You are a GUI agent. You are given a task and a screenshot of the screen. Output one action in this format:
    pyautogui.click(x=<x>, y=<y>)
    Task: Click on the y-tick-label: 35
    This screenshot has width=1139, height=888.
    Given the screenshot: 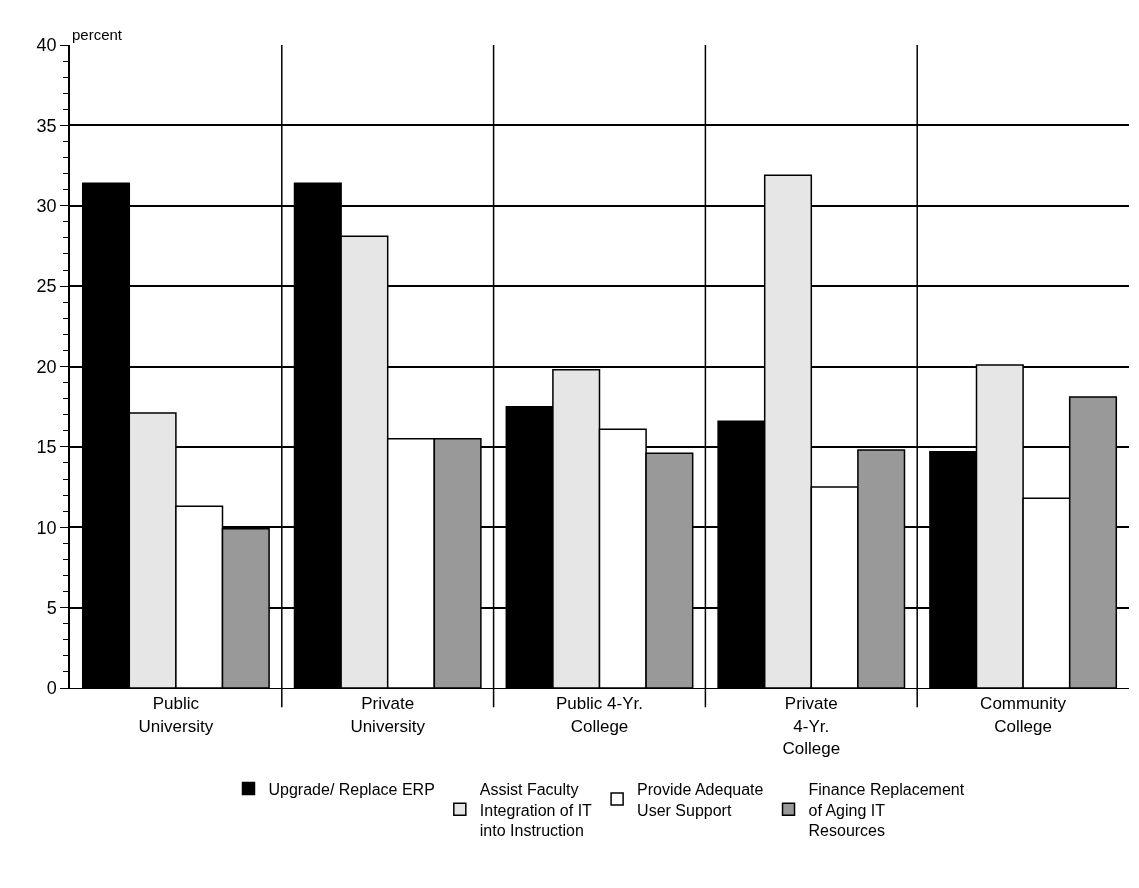 What is the action you would take?
    pyautogui.click(x=46, y=125)
    